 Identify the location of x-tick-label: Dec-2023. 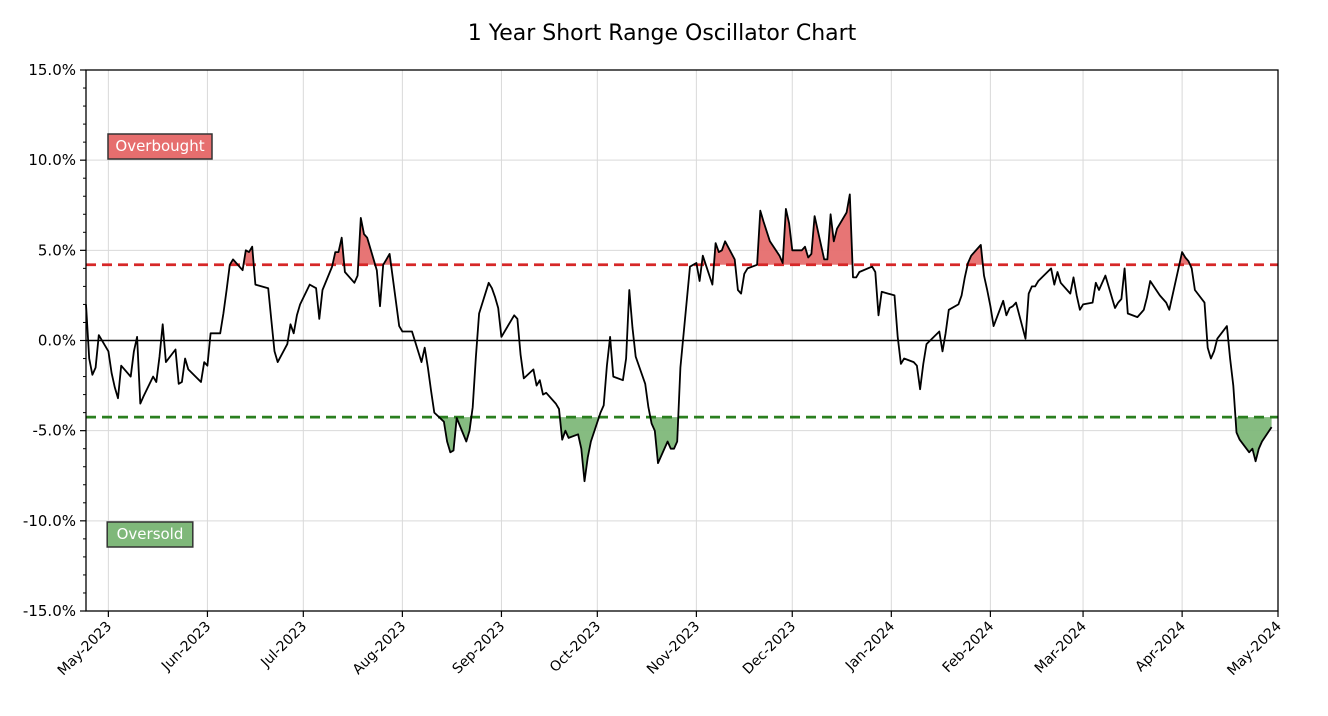
(769, 648).